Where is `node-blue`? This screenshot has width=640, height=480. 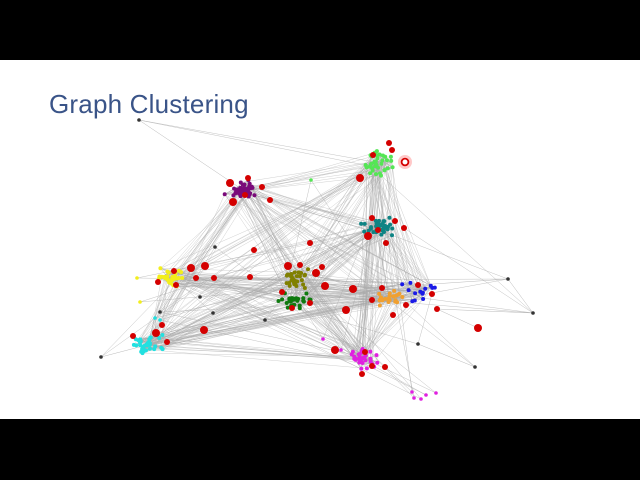 node-blue is located at coordinates (422, 293).